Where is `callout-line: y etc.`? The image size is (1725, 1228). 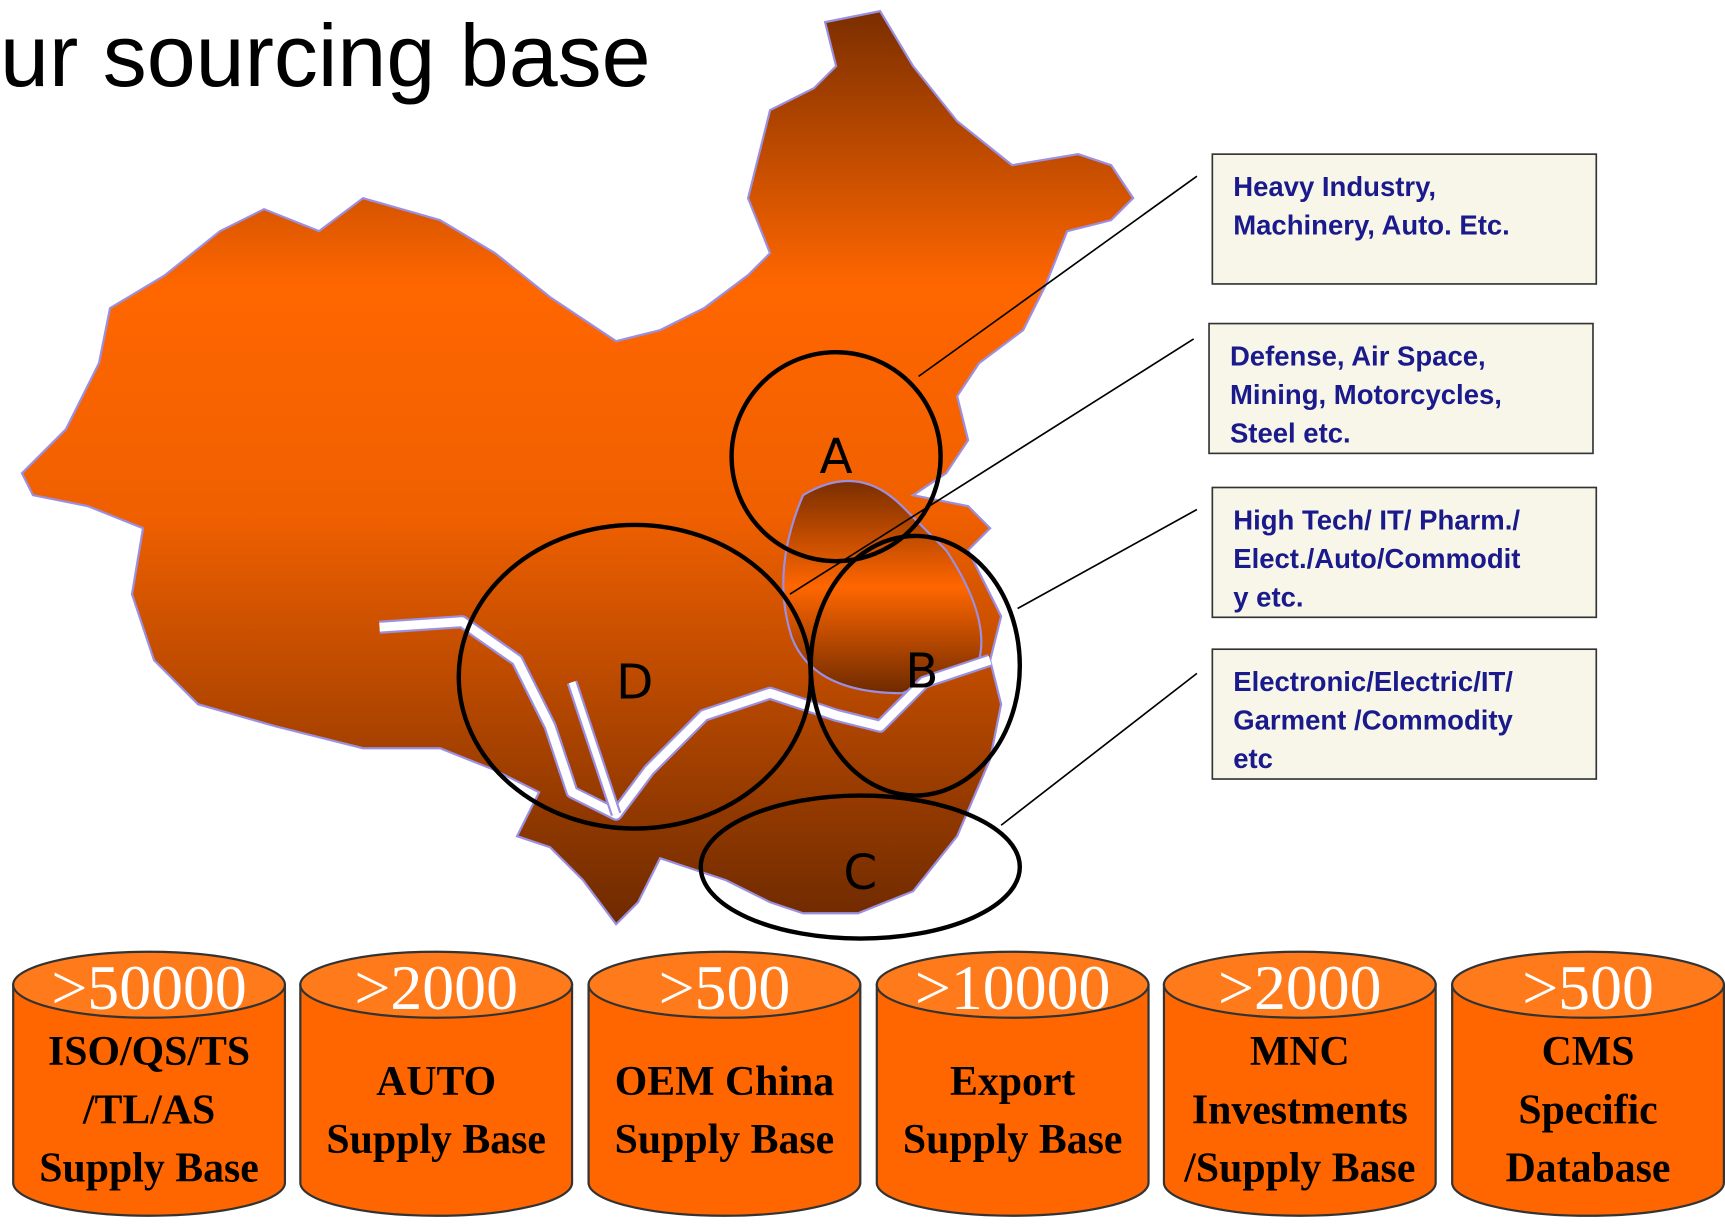 callout-line: y etc. is located at coordinates (1268, 596).